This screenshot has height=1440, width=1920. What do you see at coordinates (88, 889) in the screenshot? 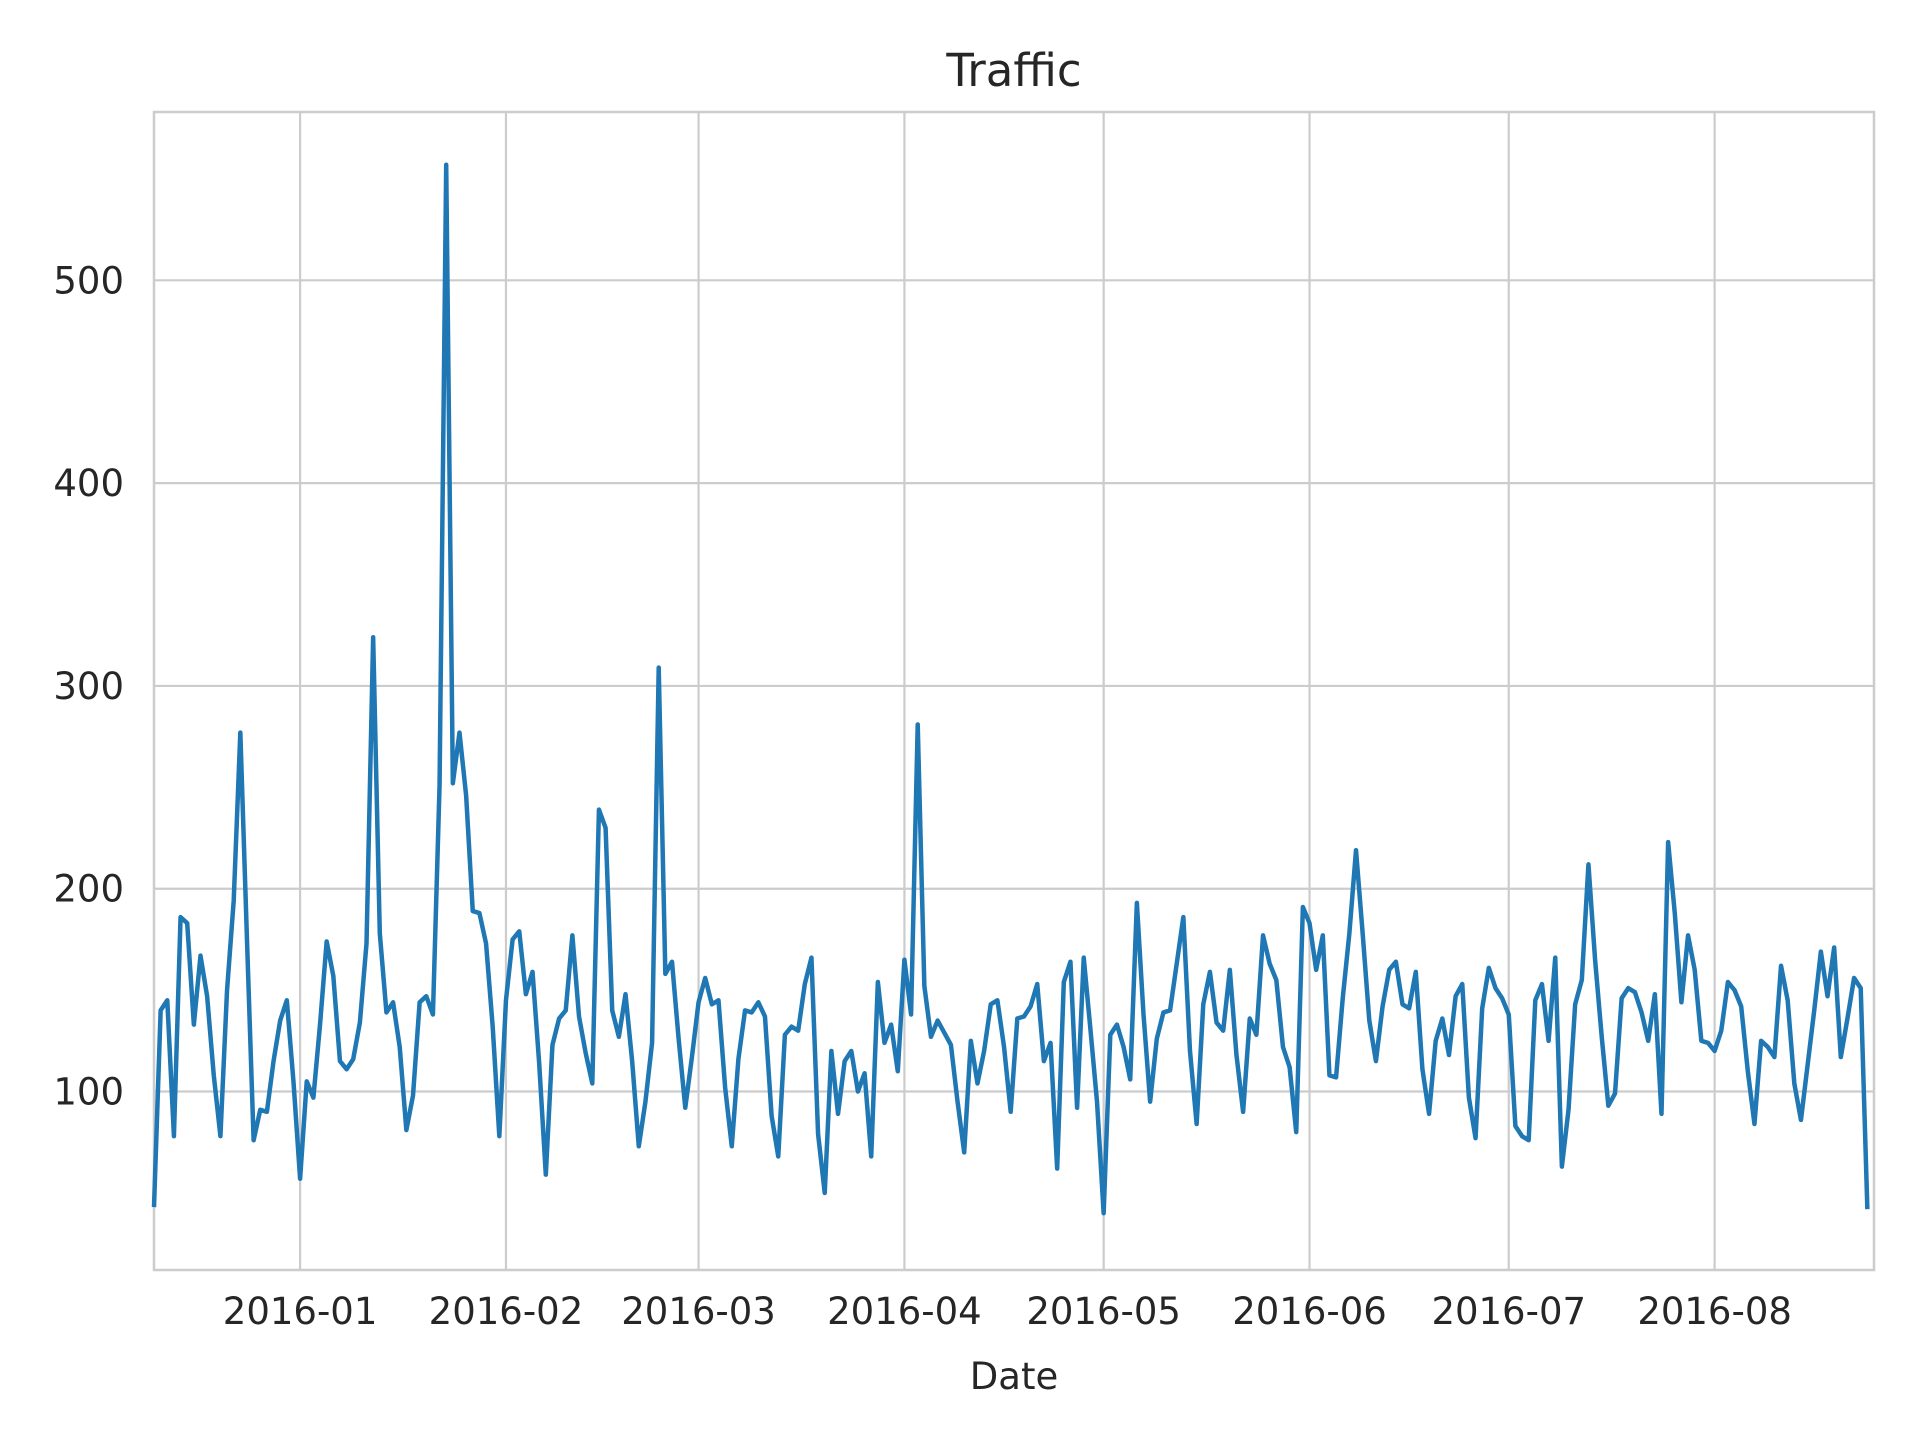
I see `y-tick-label: 200` at bounding box center [88, 889].